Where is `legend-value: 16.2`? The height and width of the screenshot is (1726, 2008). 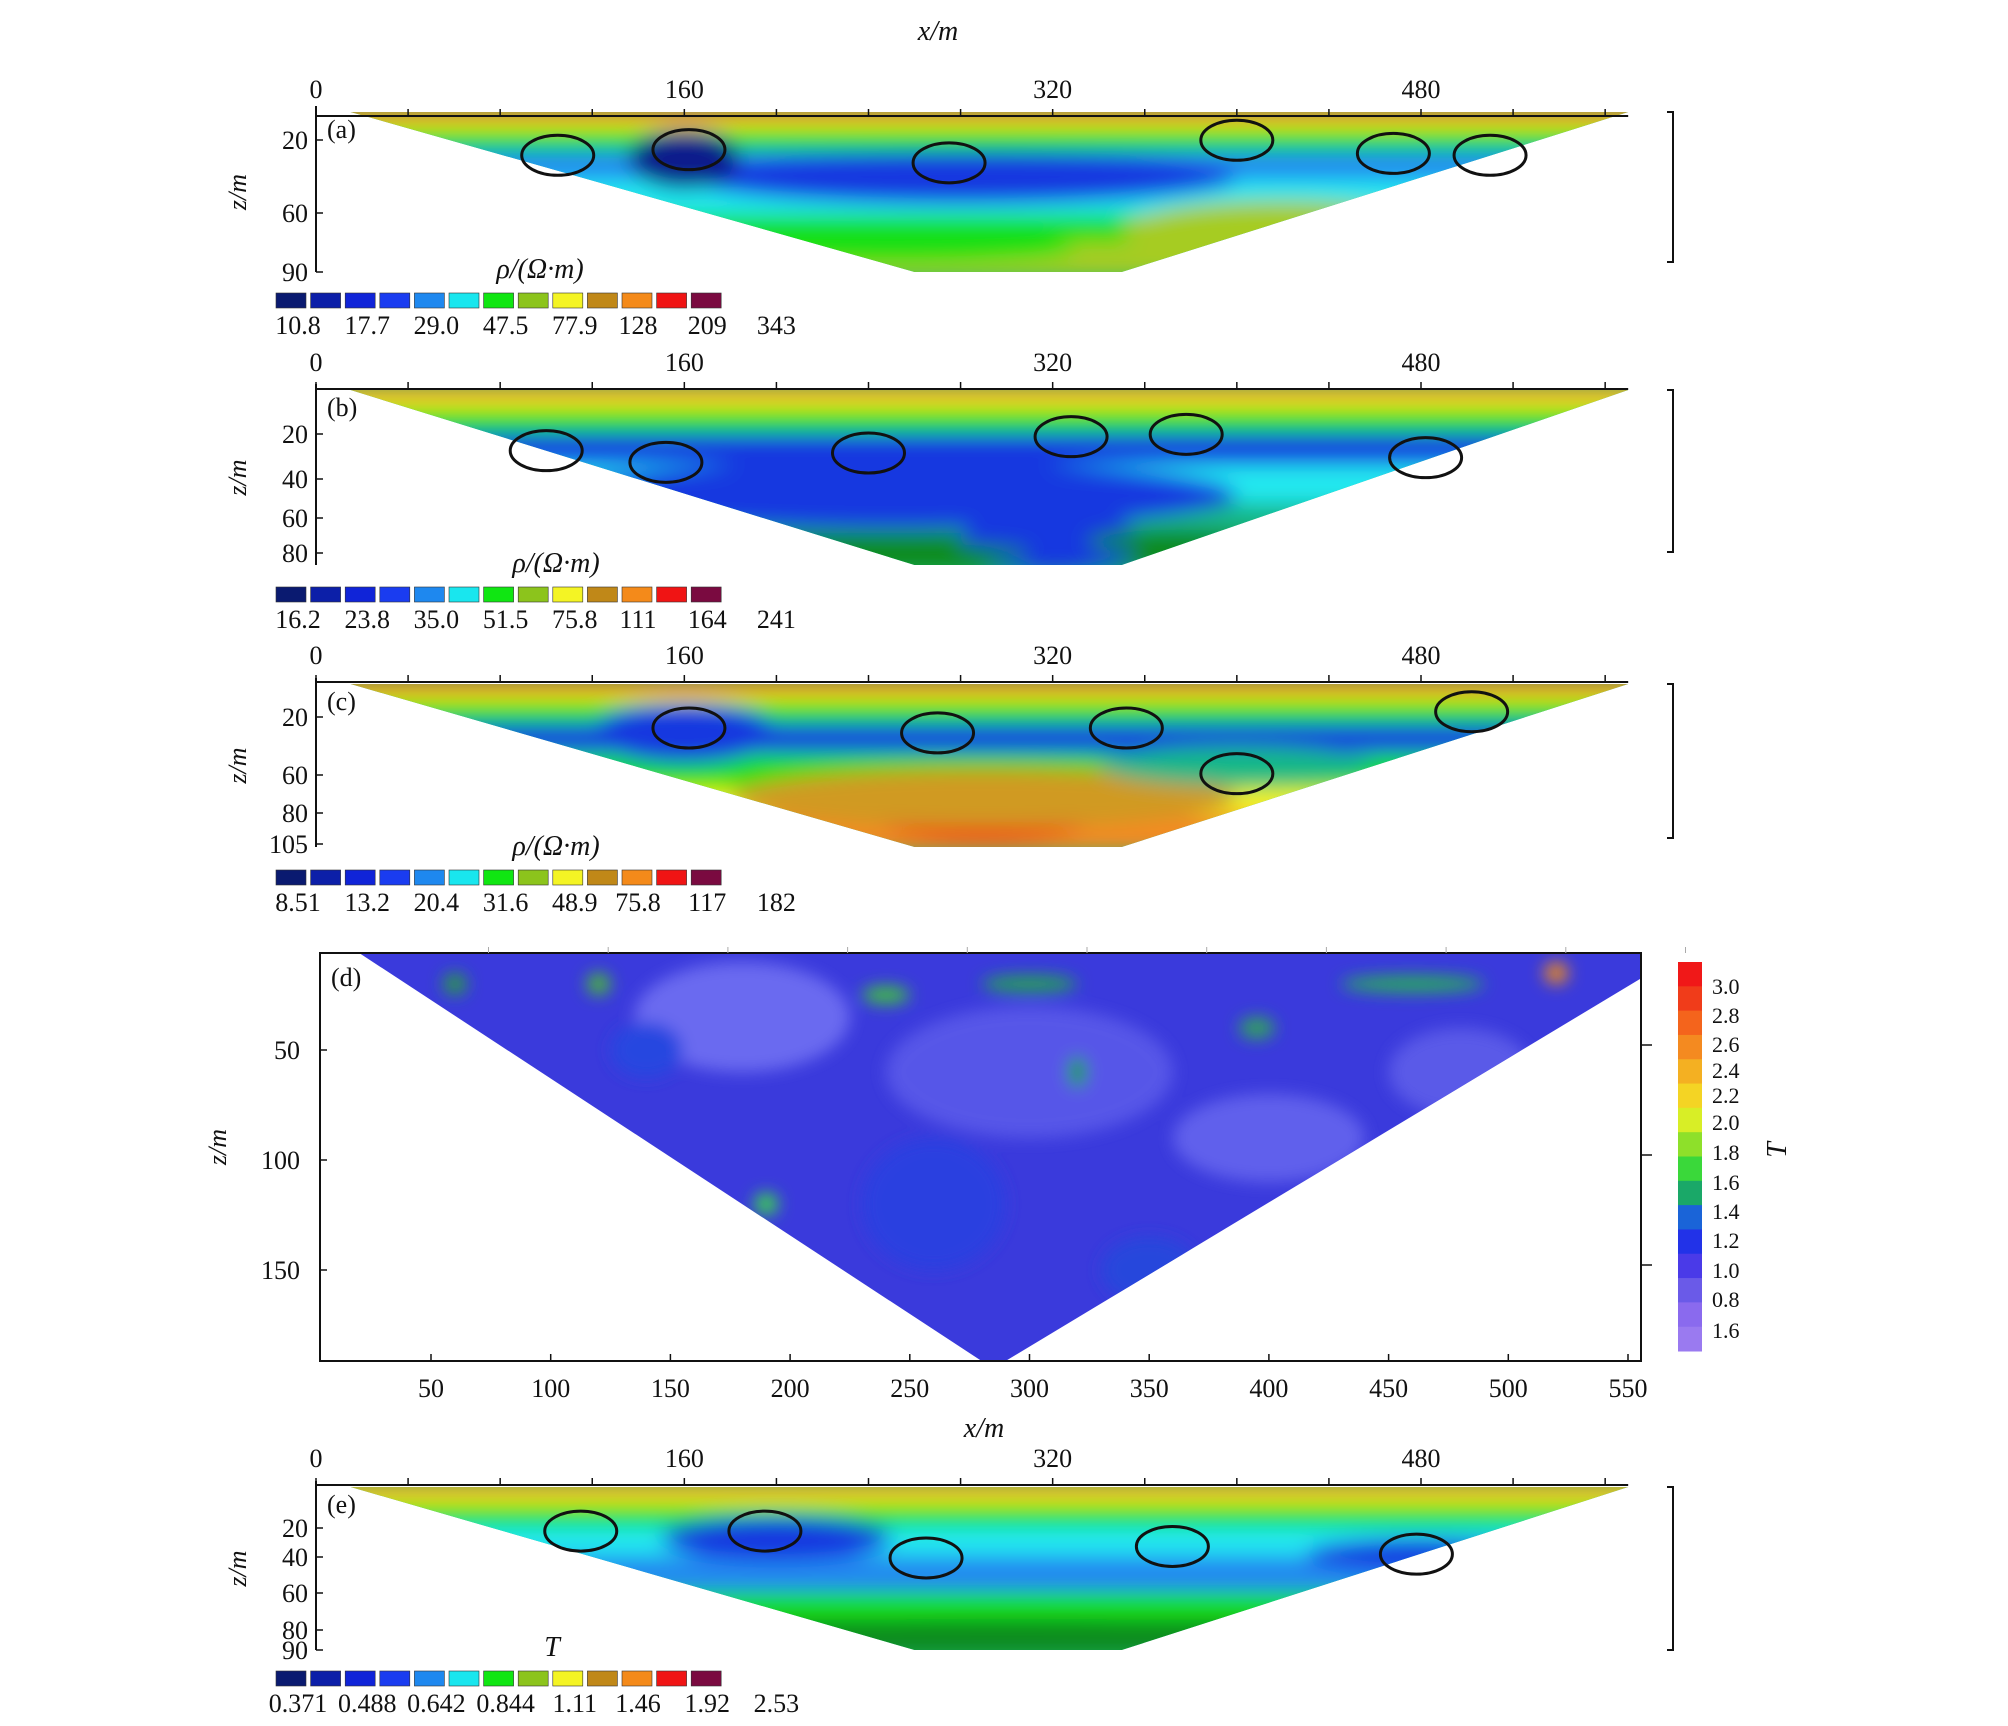
legend-value: 16.2 is located at coordinates (298, 619).